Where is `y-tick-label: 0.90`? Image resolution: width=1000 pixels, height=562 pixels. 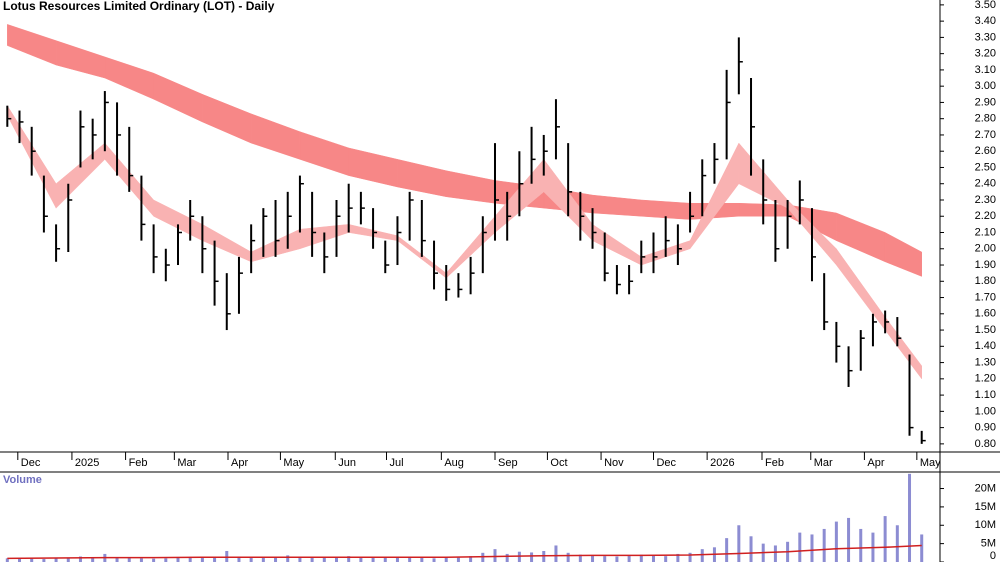
y-tick-label: 0.90 is located at coordinates (985, 428).